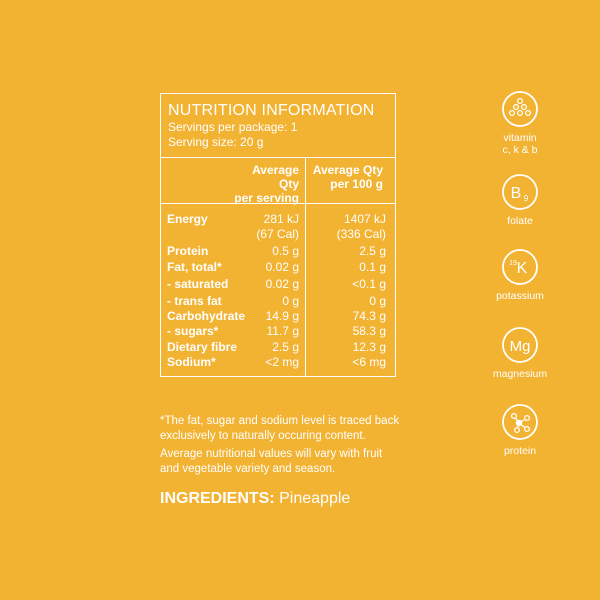 The image size is (600, 600). Describe the element at coordinates (315, 498) in the screenshot. I see `ingredients-value: Pineapple` at that location.